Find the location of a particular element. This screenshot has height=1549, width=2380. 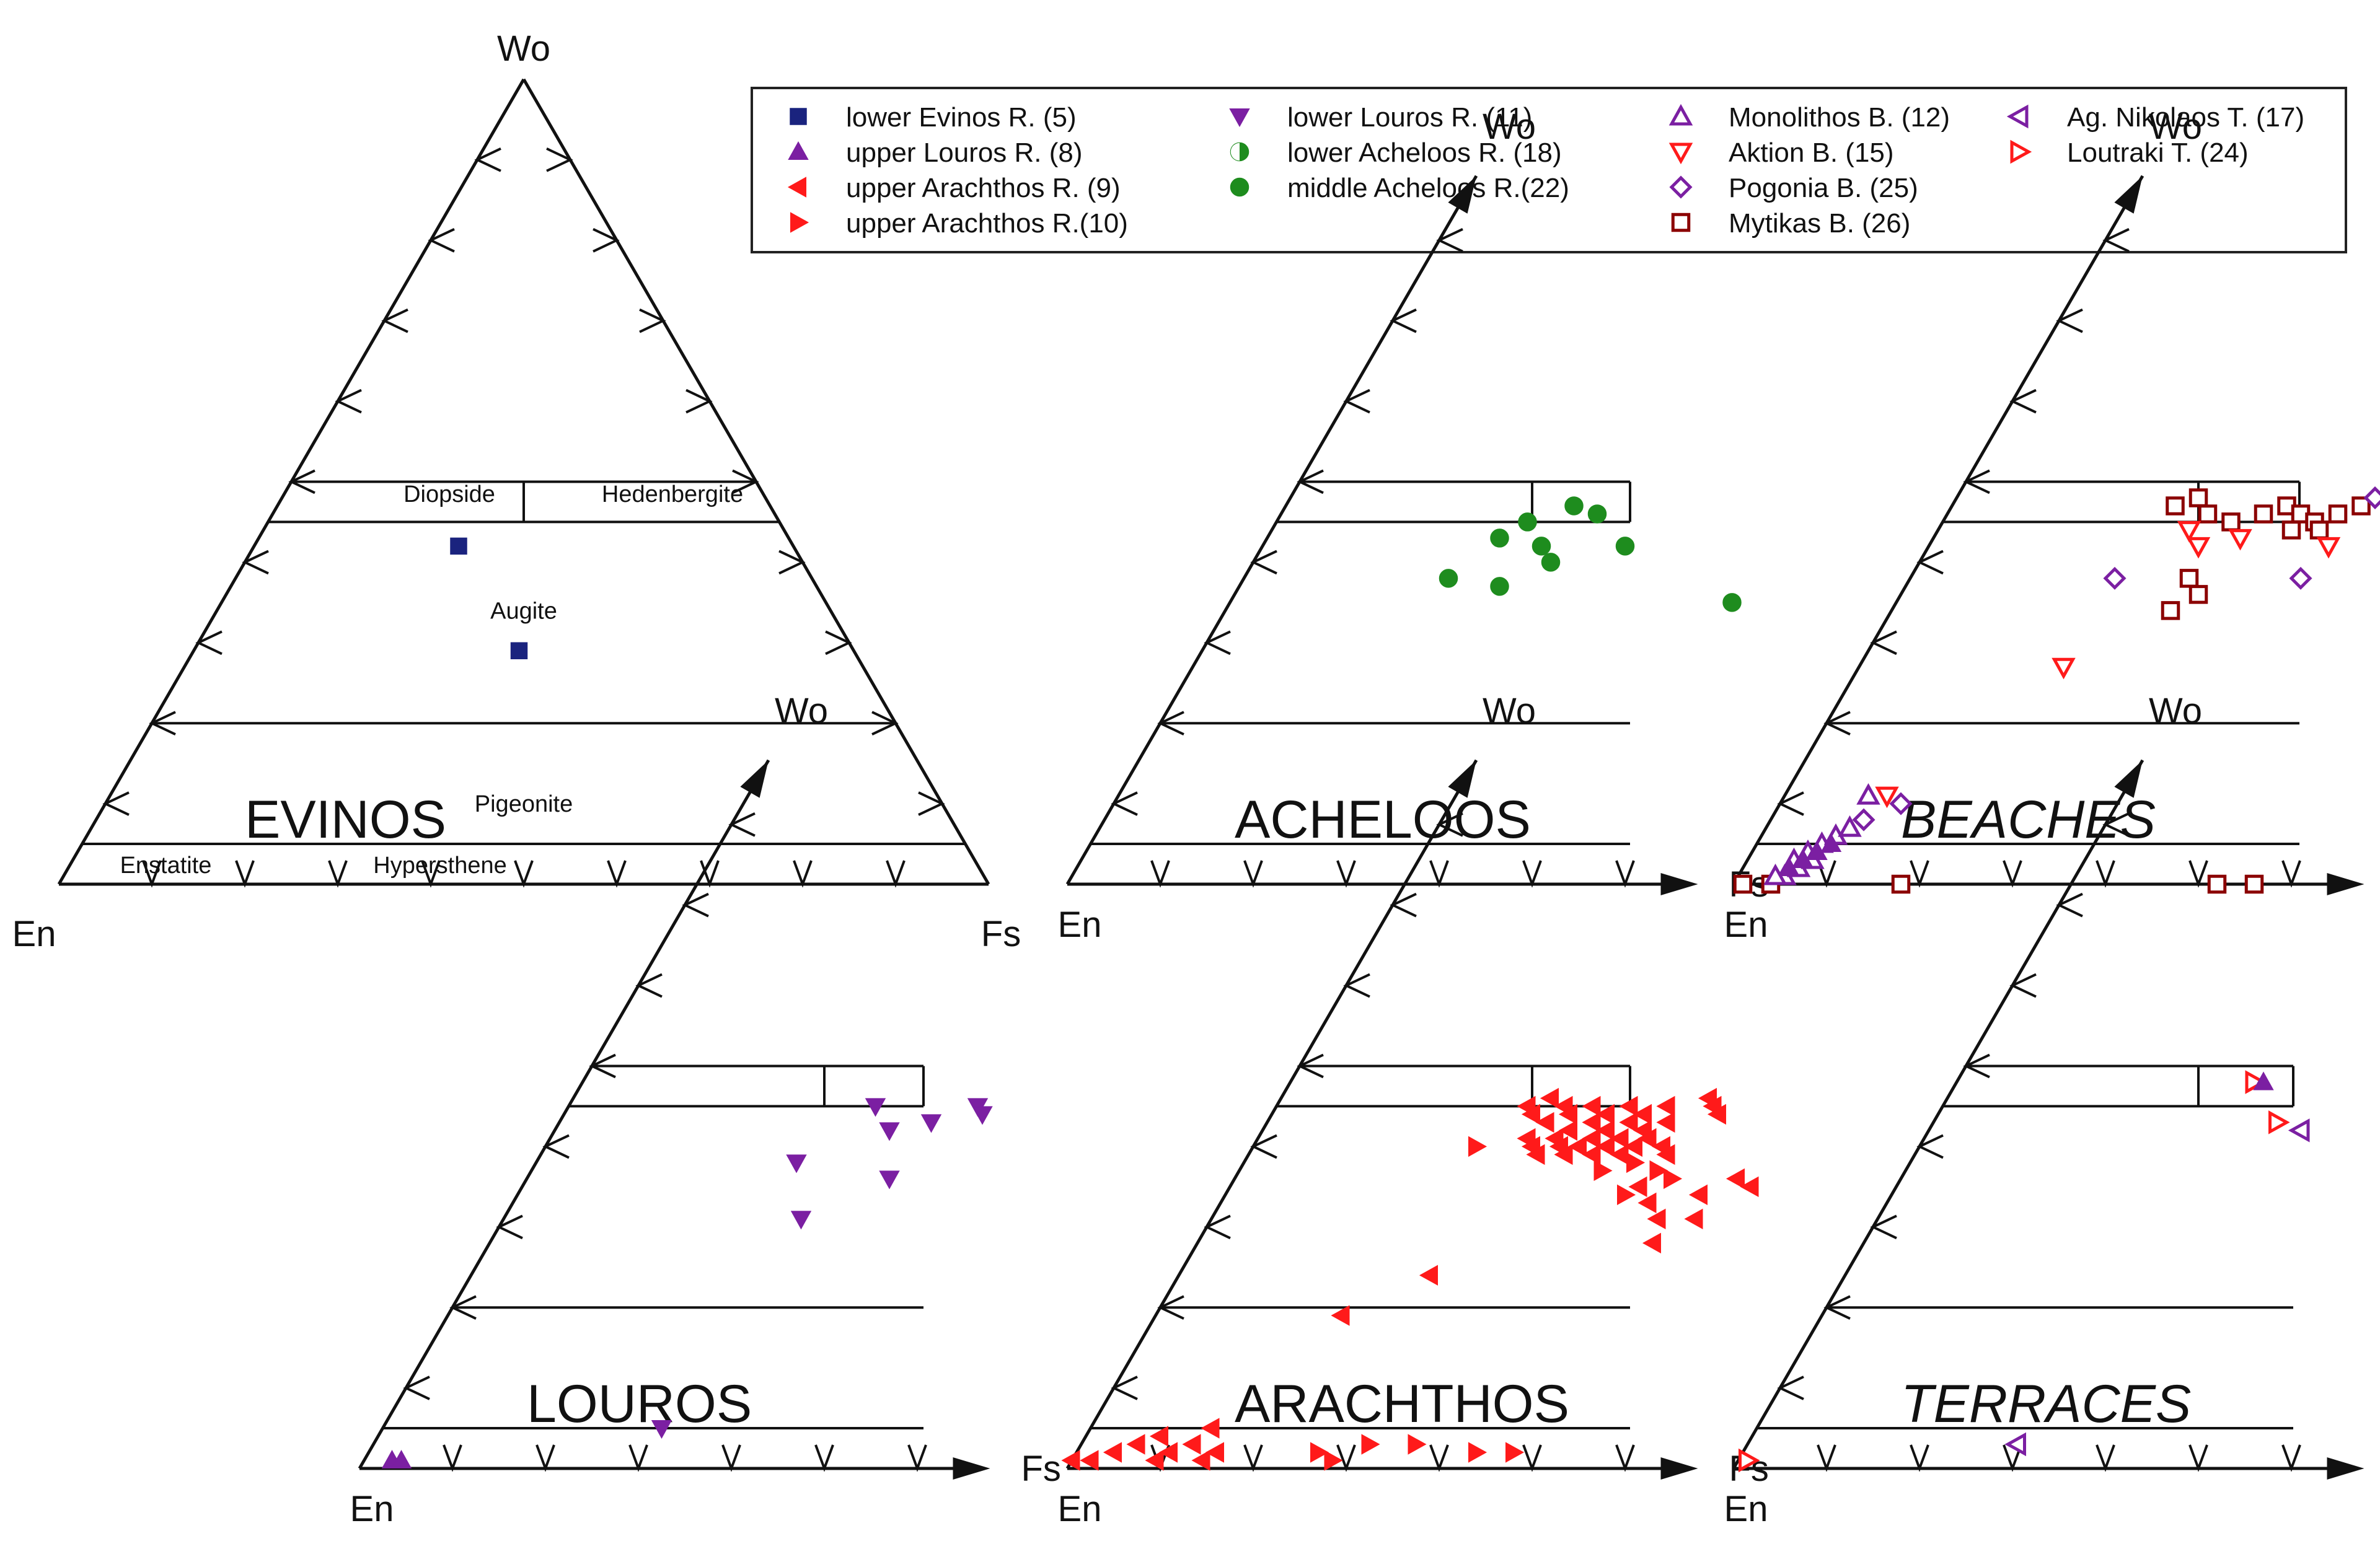

legend-label: Monolithos B. (12) is located at coordinates (1839, 117).